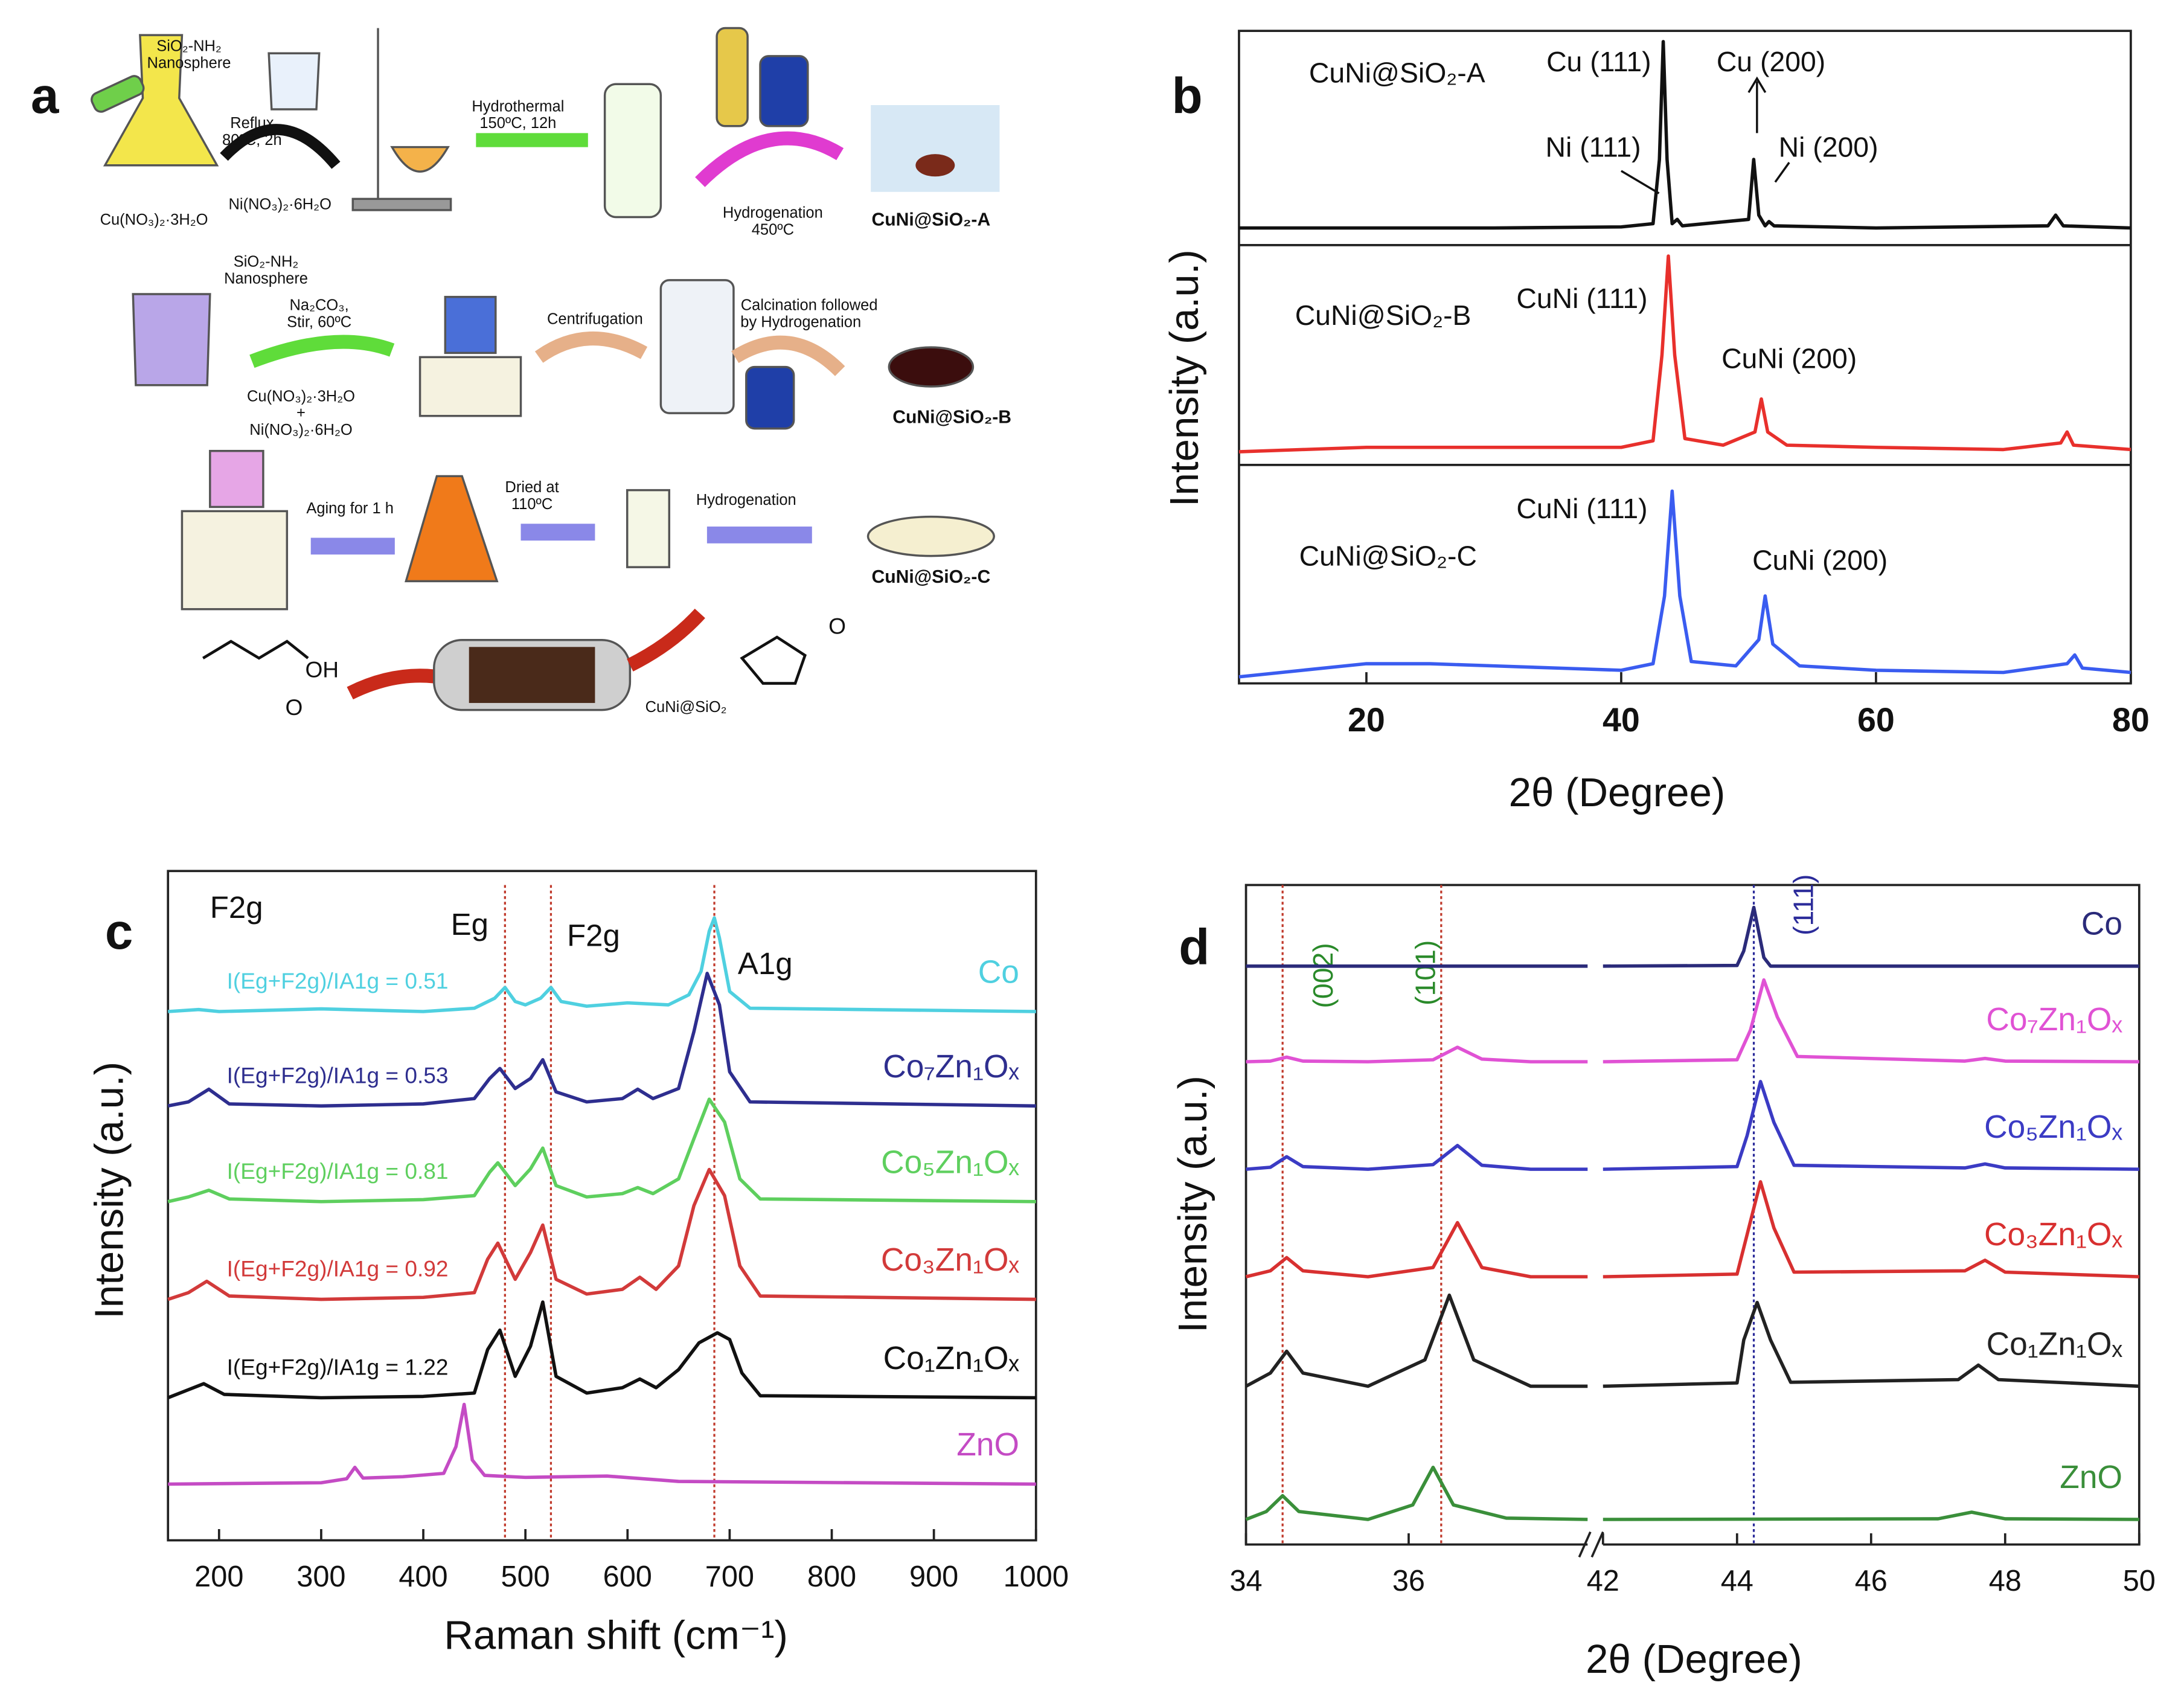  Describe the element at coordinates (319, 321) in the screenshot. I see `schematic-label: Stir, 60ºC` at that location.